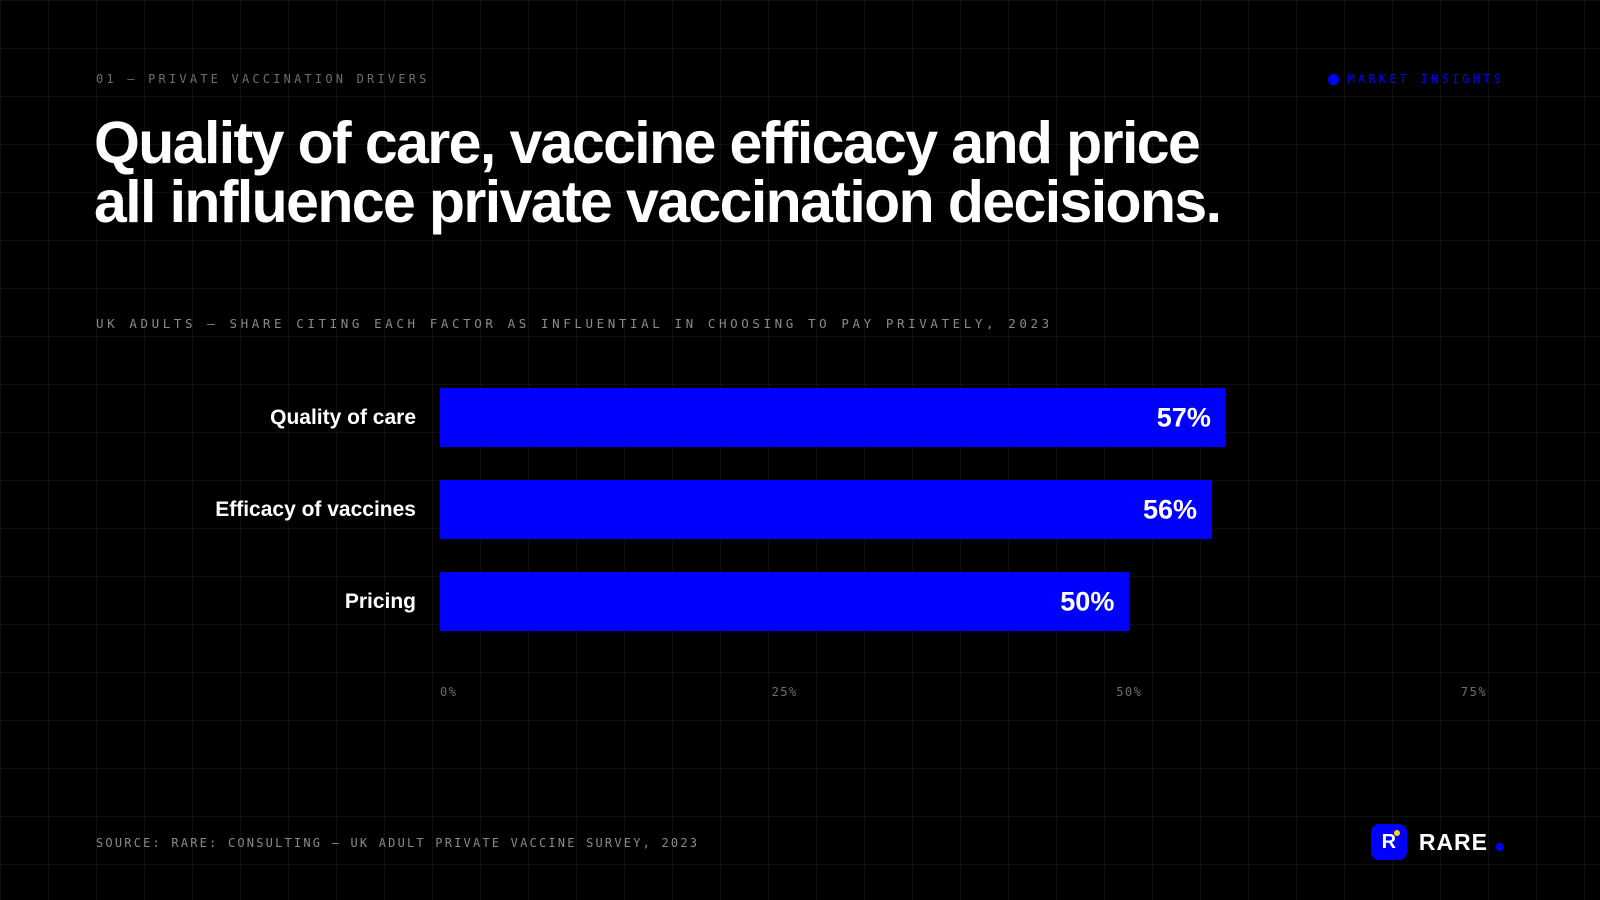  I want to click on brand-logo: R RARE, so click(1437, 842).